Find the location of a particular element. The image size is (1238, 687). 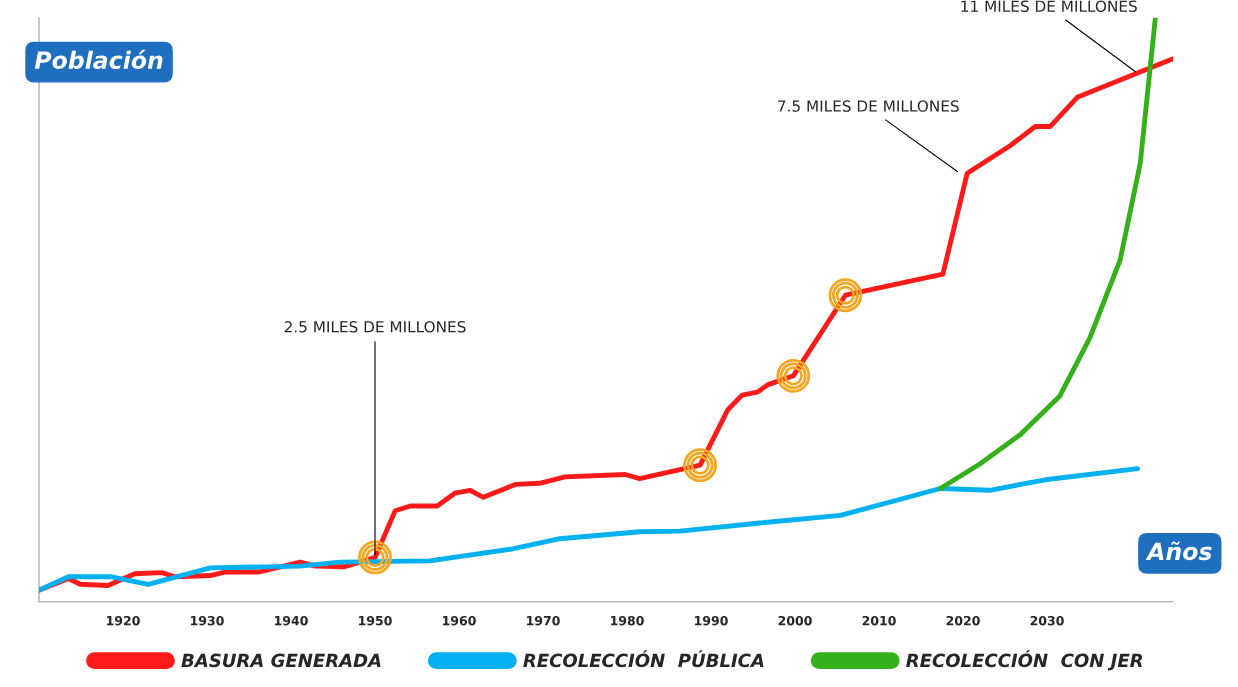

annotation: 11 MILES DE MILLONES is located at coordinates (1049, 6).